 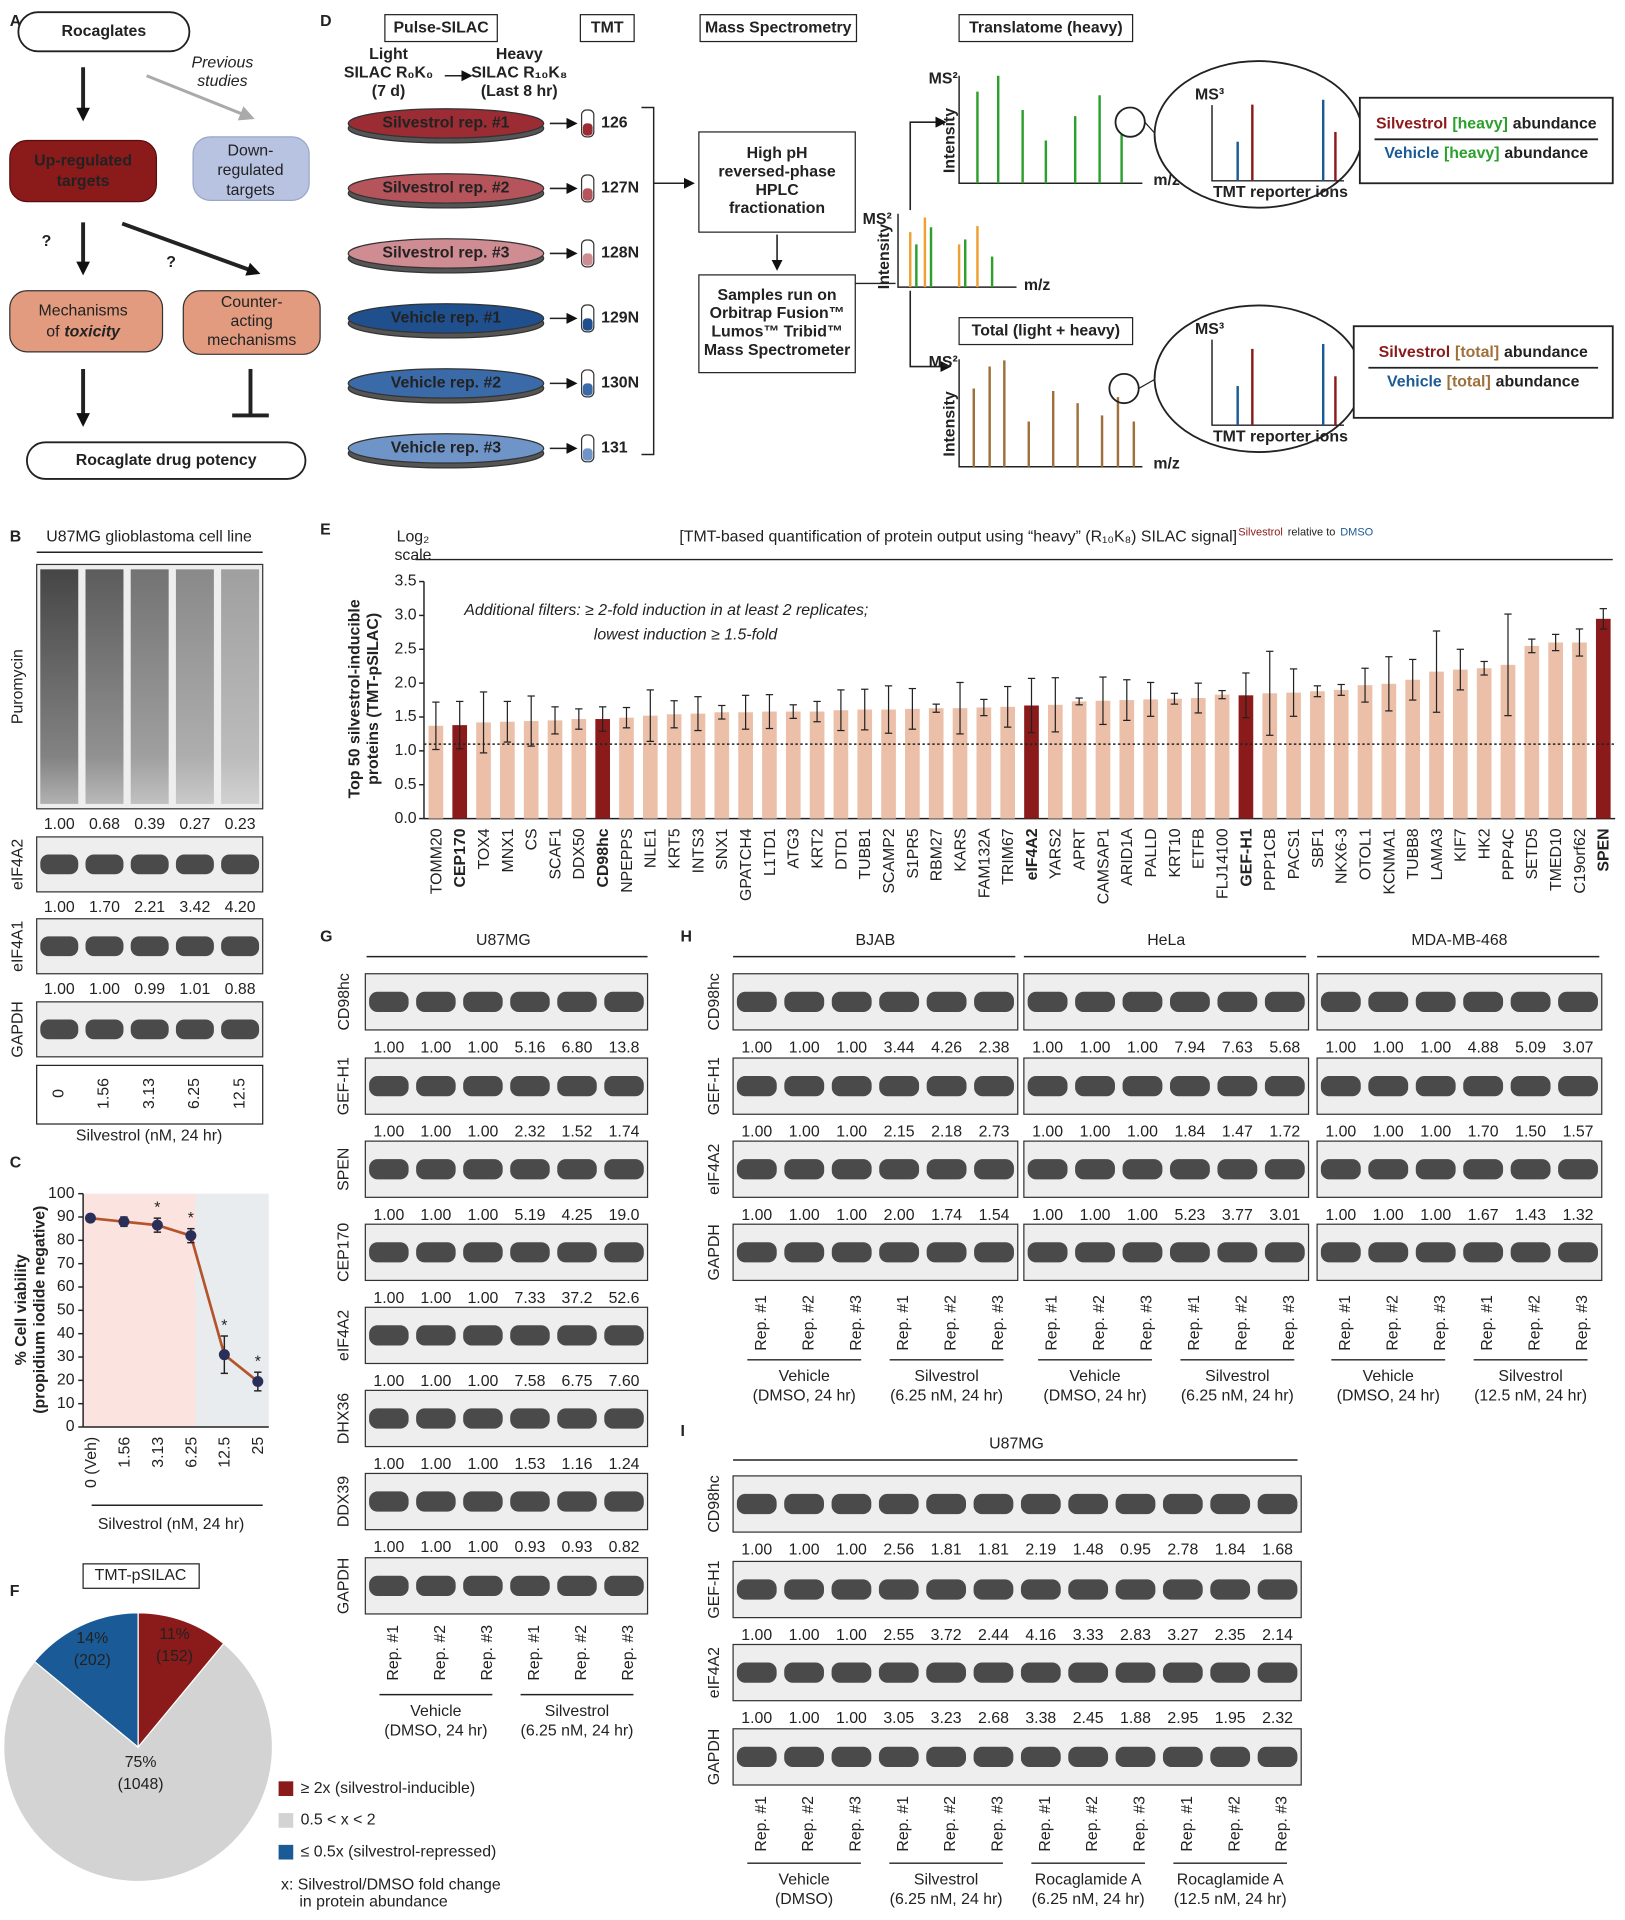 I want to click on y-tick-label: 70, so click(x=66, y=1263).